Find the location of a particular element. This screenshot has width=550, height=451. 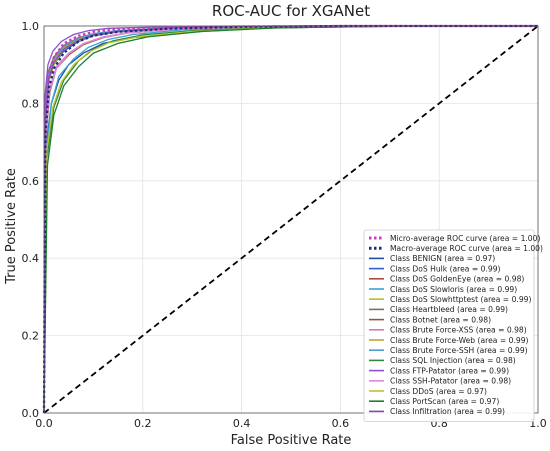

y-tick-label: 1.0 is located at coordinates (31, 26).